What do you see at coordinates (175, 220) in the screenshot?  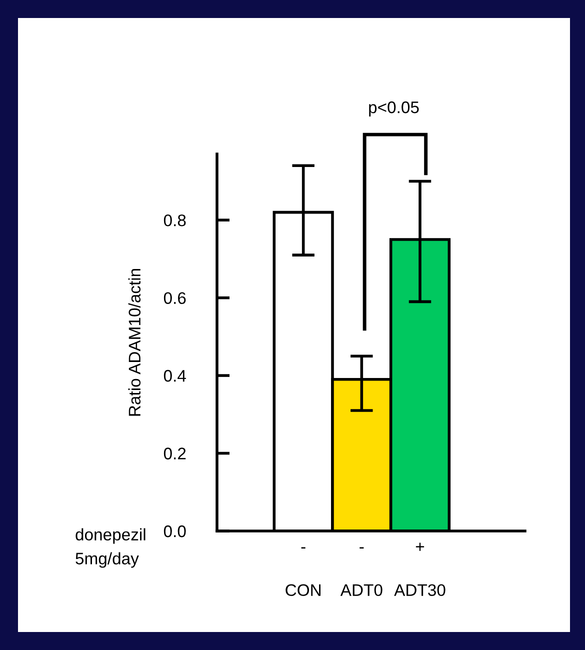 I see `y-tick-label: 0.8` at bounding box center [175, 220].